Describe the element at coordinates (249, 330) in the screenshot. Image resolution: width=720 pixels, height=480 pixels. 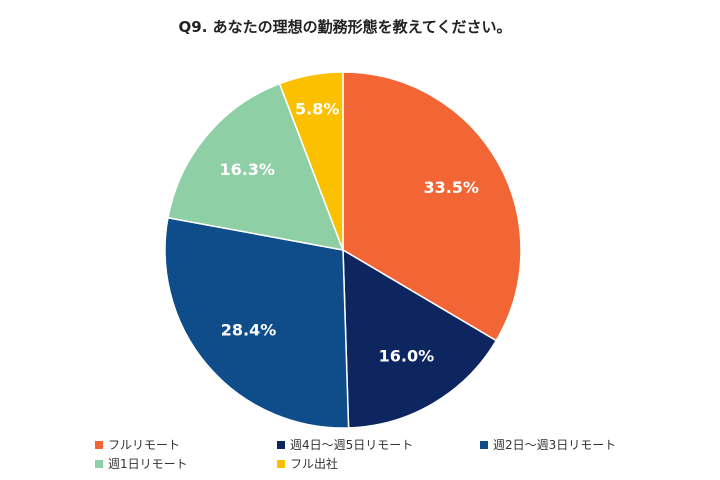
I see `data-label-2-3-days-remote: 28.4%` at that location.